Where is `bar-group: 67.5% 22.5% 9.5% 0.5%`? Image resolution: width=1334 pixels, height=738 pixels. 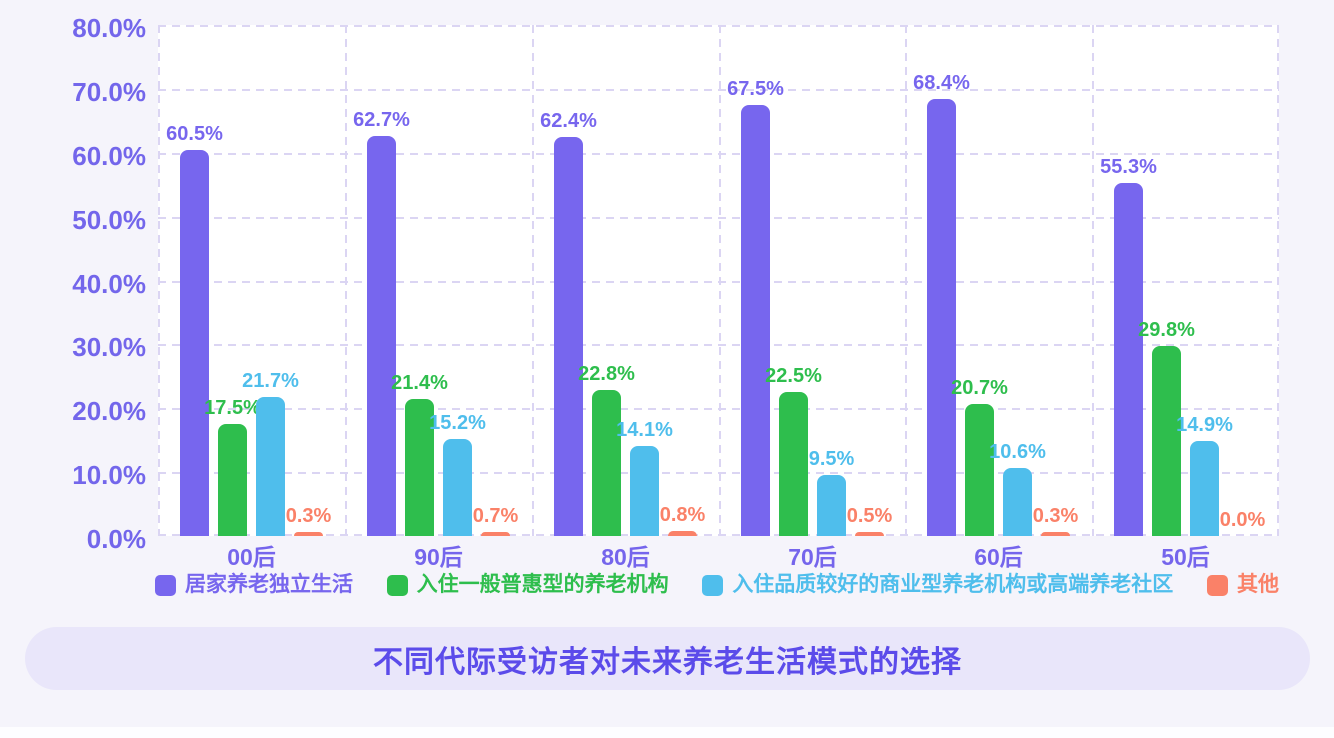 bar-group: 67.5% 22.5% 9.5% 0.5% is located at coordinates (812, 280).